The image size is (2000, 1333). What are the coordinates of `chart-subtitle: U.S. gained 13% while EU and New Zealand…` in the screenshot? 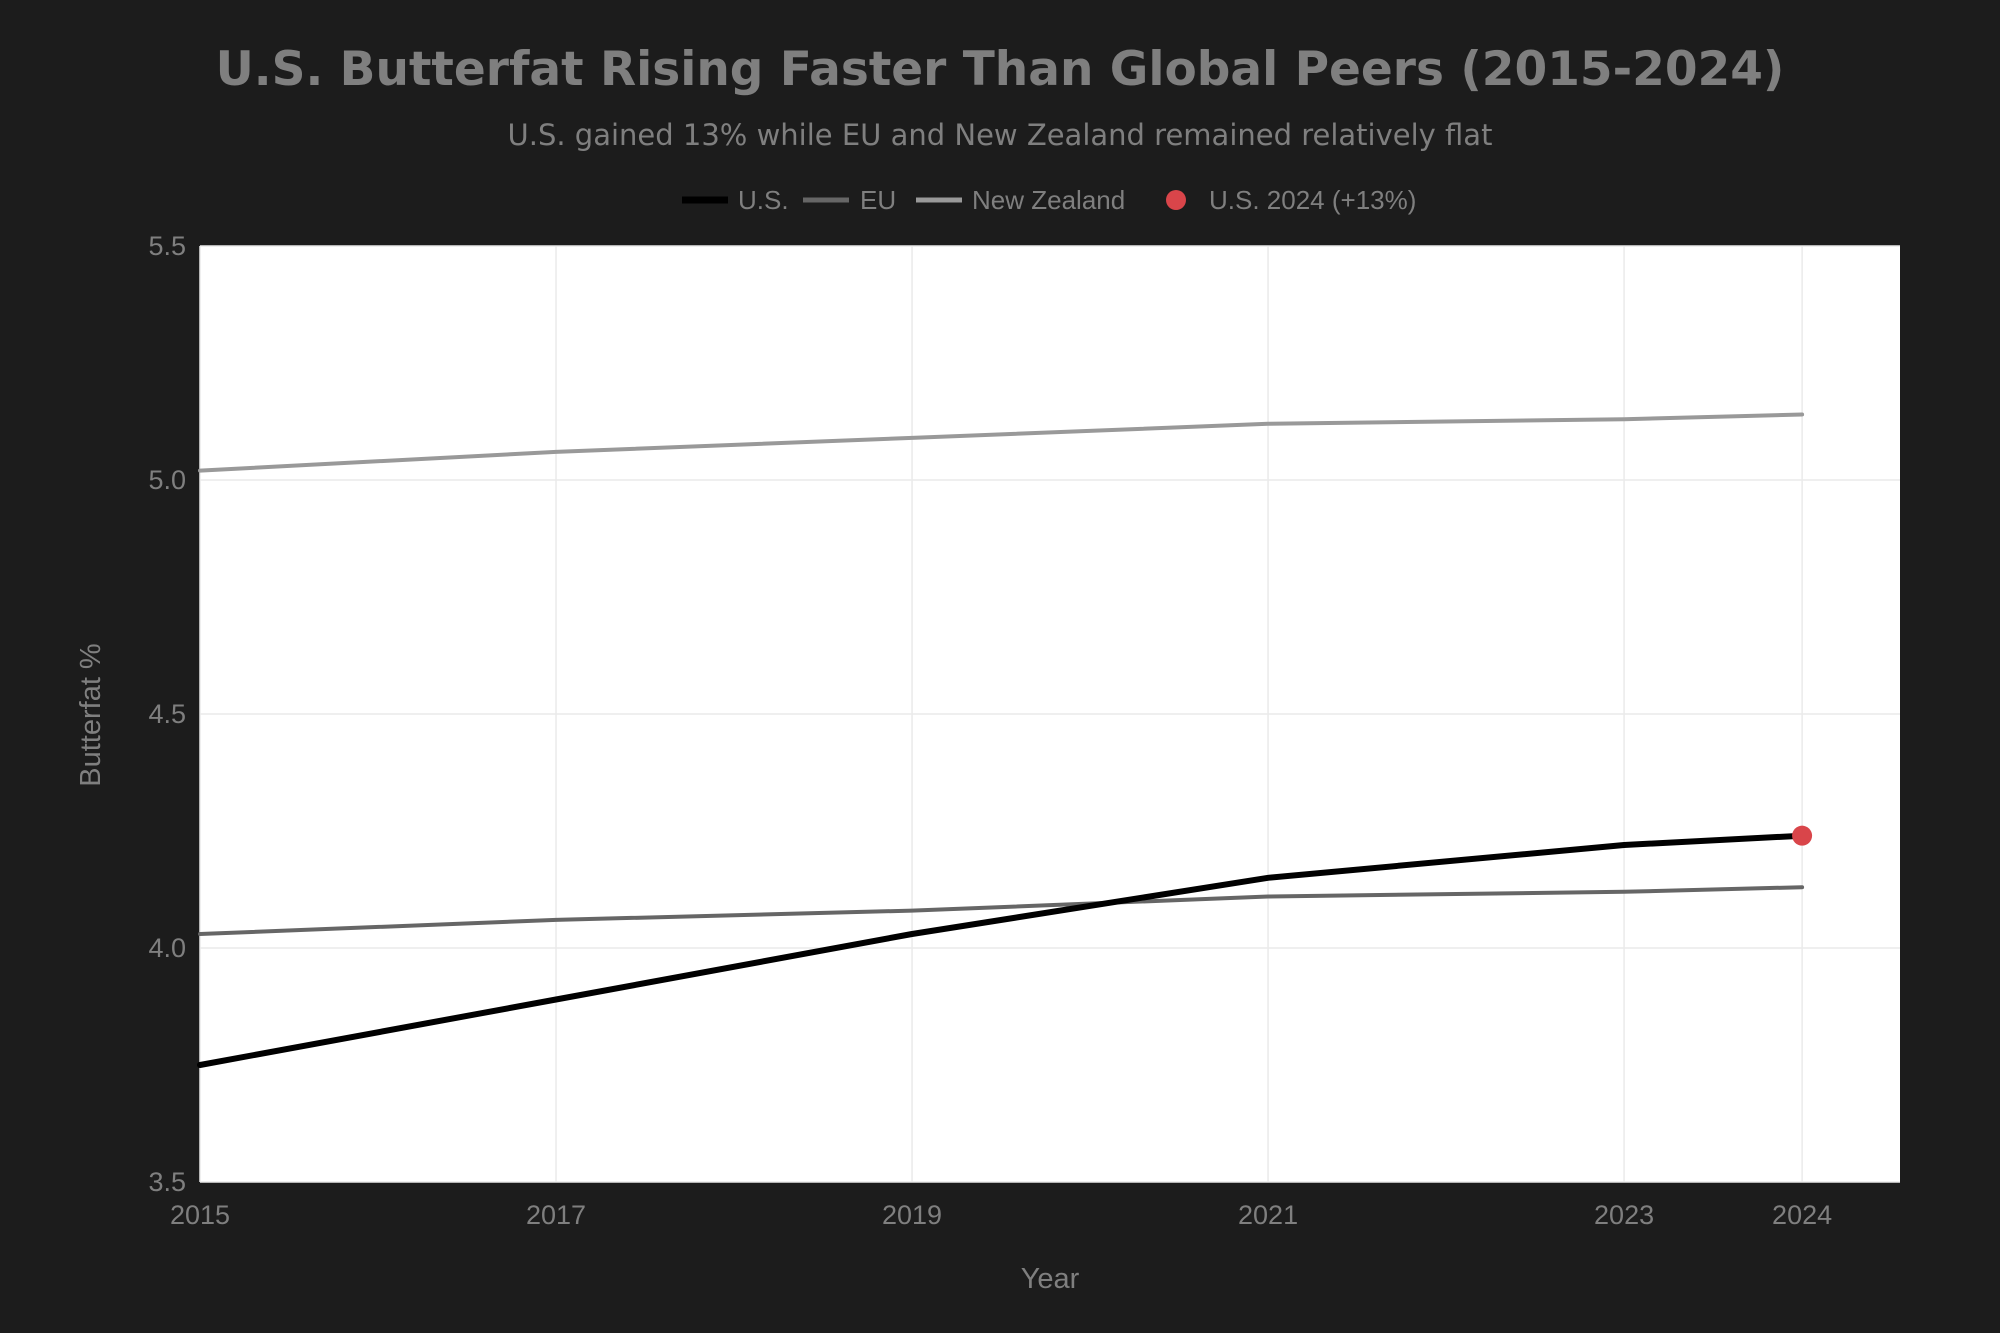 It's located at (1000, 135).